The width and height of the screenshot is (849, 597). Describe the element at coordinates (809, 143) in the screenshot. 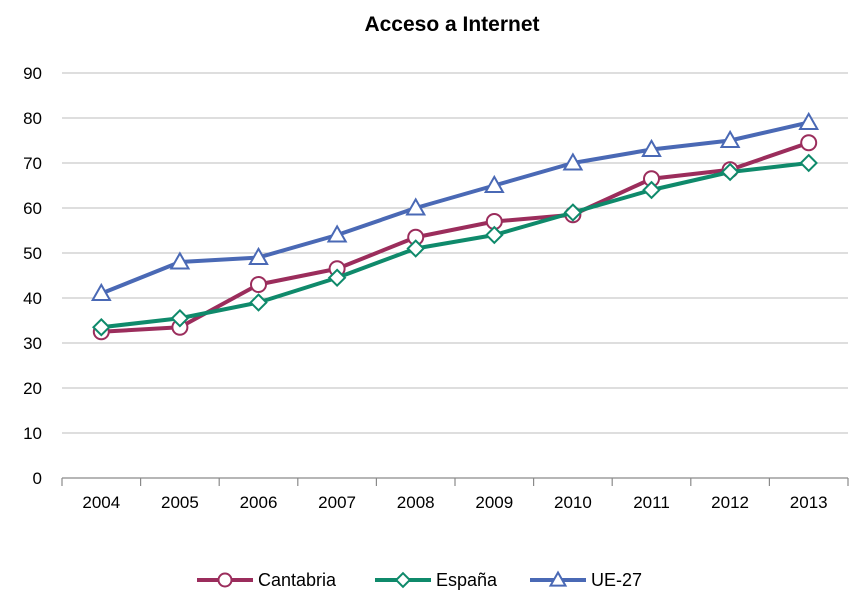

I see `data-point-cantabria-2013` at that location.